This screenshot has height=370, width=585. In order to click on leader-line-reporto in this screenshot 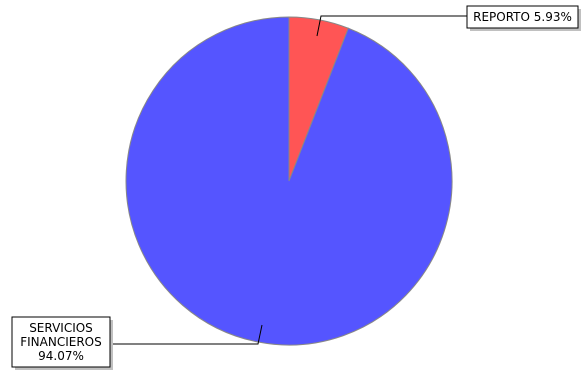, I will do `click(391, 26)`.